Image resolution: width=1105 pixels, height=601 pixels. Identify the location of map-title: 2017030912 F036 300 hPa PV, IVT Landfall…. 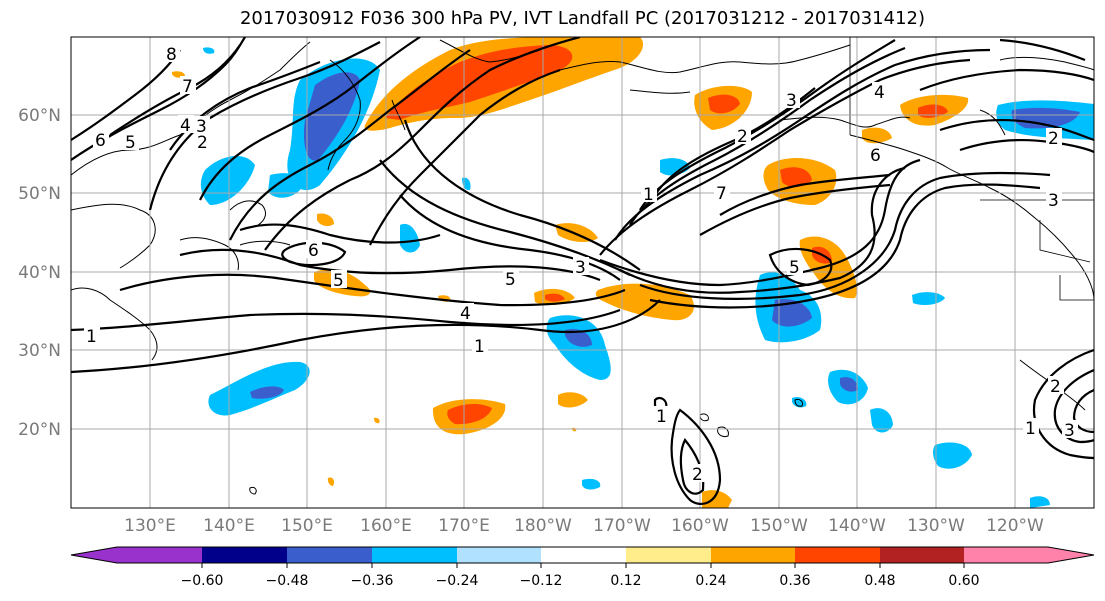
(582, 18).